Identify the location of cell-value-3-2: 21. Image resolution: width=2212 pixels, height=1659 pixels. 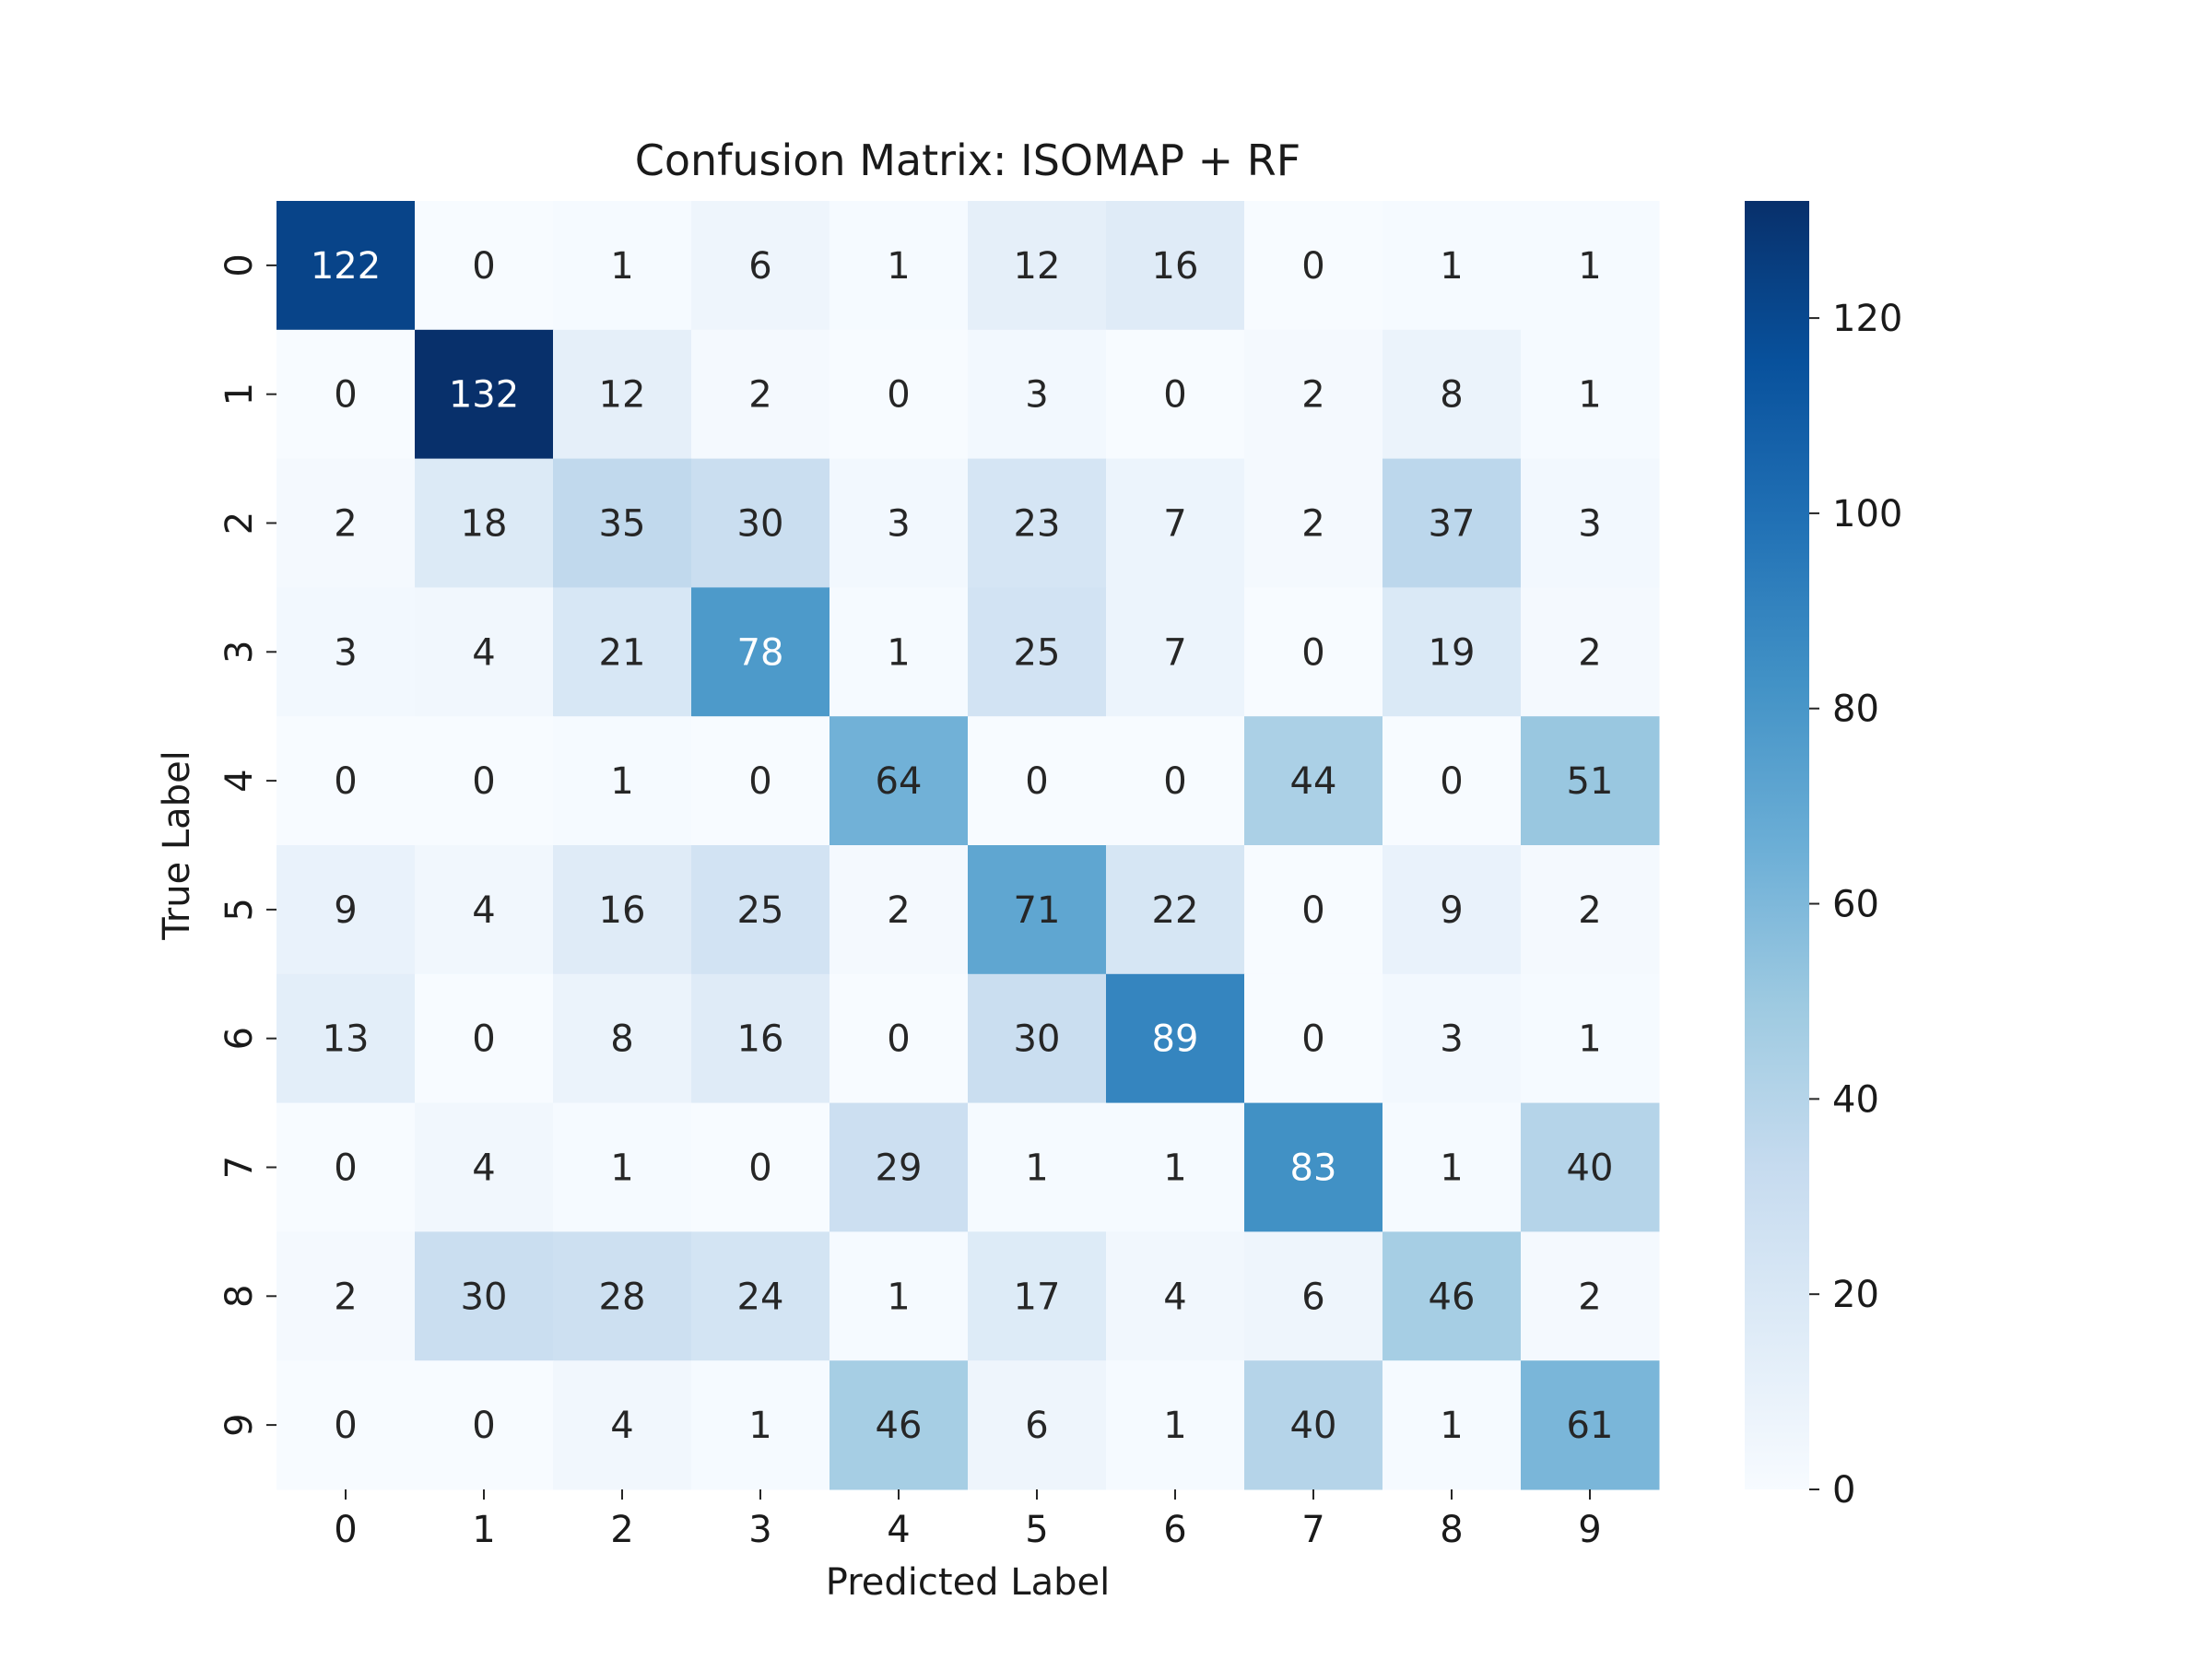
(622, 652).